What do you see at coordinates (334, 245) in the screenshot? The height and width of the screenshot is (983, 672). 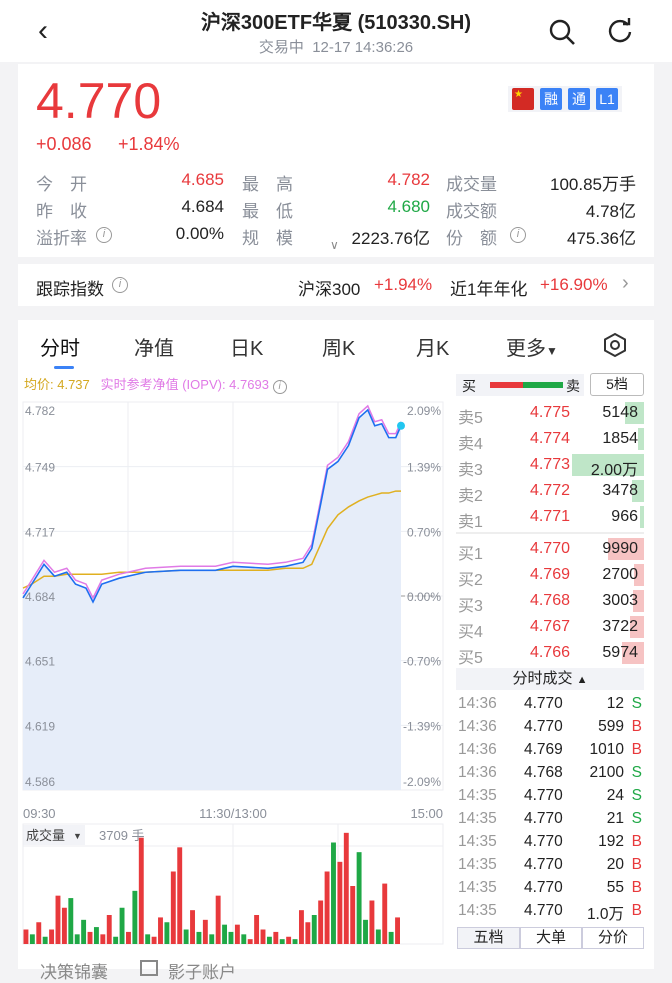 I see `expand-chevron-icon: ∨` at bounding box center [334, 245].